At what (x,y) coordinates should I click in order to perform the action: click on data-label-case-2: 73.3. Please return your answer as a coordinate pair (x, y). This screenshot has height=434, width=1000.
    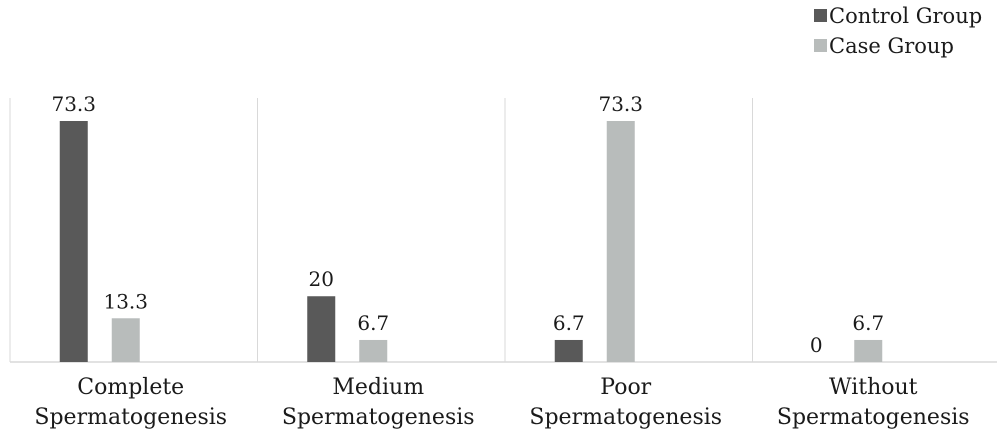
    Looking at the image, I should click on (620, 104).